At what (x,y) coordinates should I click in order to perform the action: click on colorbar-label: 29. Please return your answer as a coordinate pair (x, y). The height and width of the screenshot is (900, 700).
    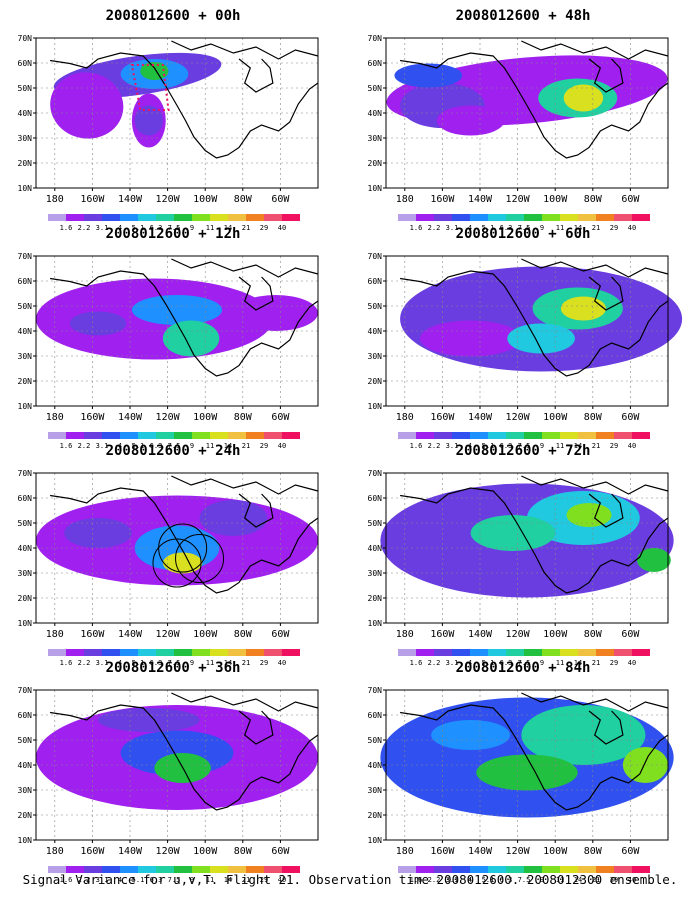
    Looking at the image, I should click on (614, 228).